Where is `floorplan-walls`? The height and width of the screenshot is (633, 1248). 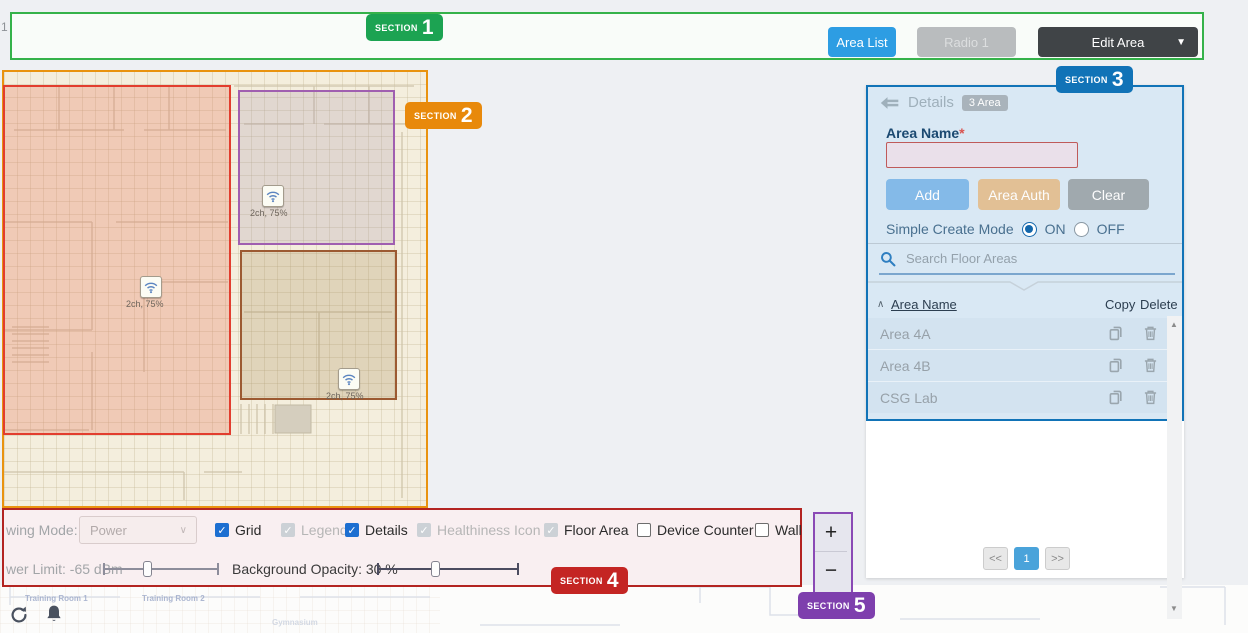 floorplan-walls is located at coordinates (617, 606).